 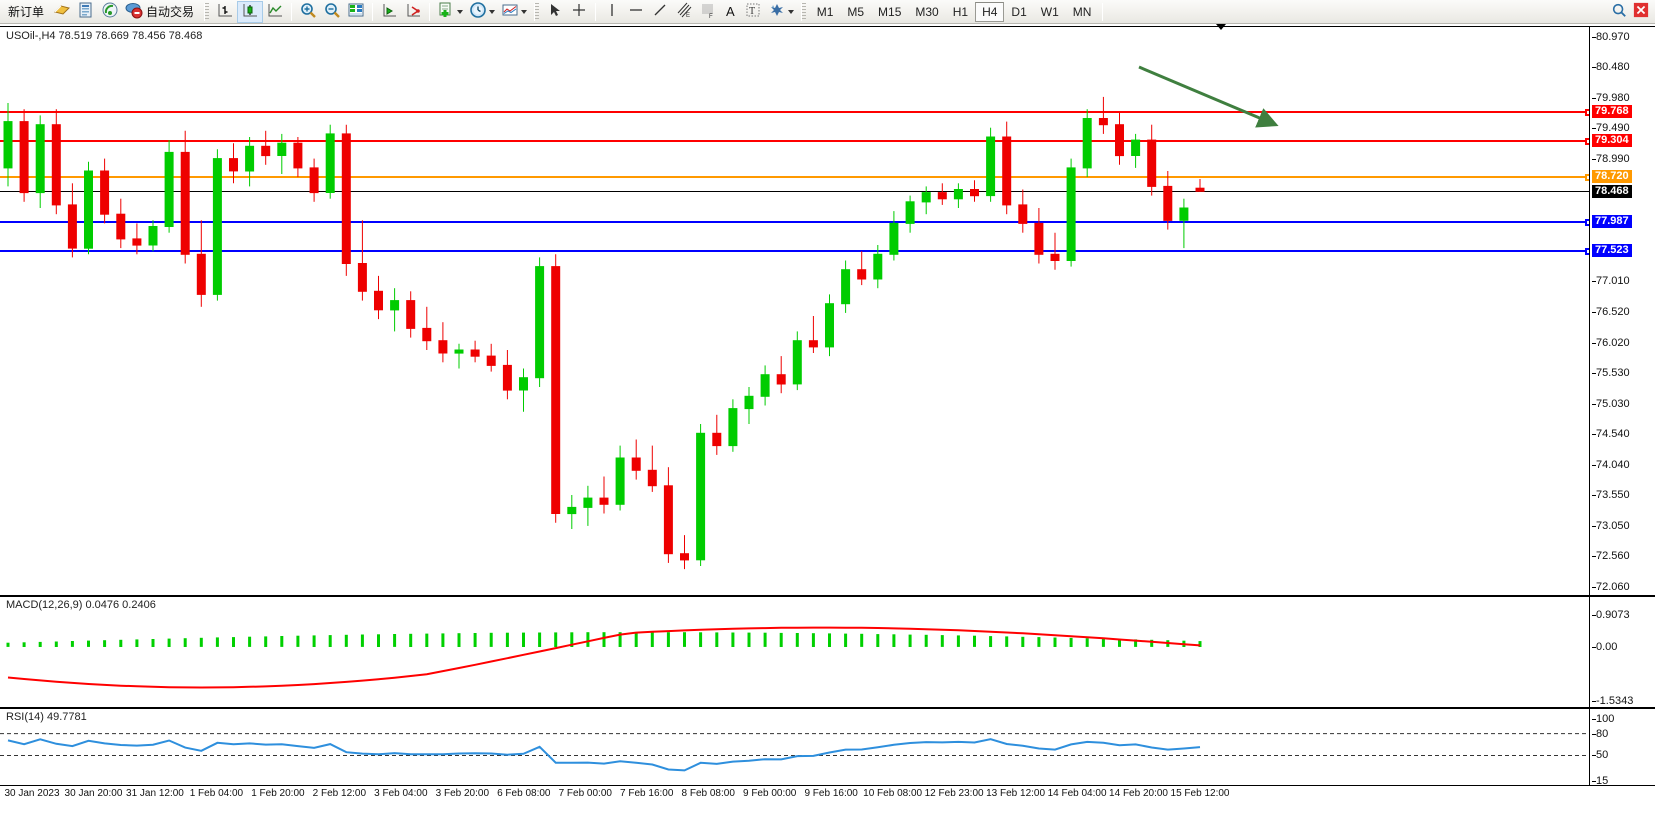 What do you see at coordinates (990, 11) in the screenshot?
I see `timeframe-h4: H4` at bounding box center [990, 11].